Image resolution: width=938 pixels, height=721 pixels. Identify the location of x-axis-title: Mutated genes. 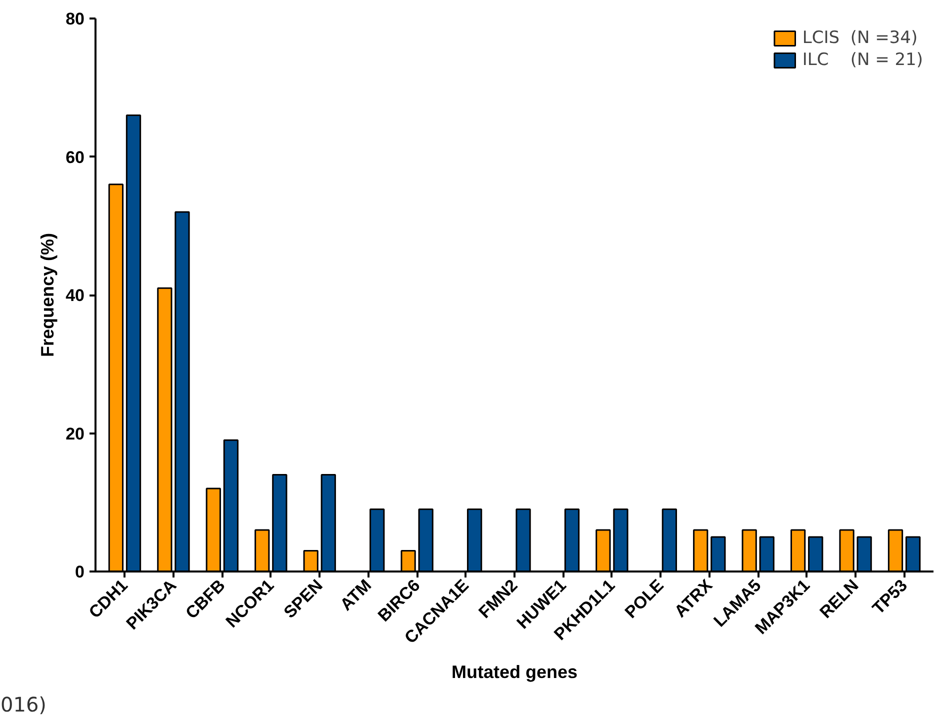
(514, 672).